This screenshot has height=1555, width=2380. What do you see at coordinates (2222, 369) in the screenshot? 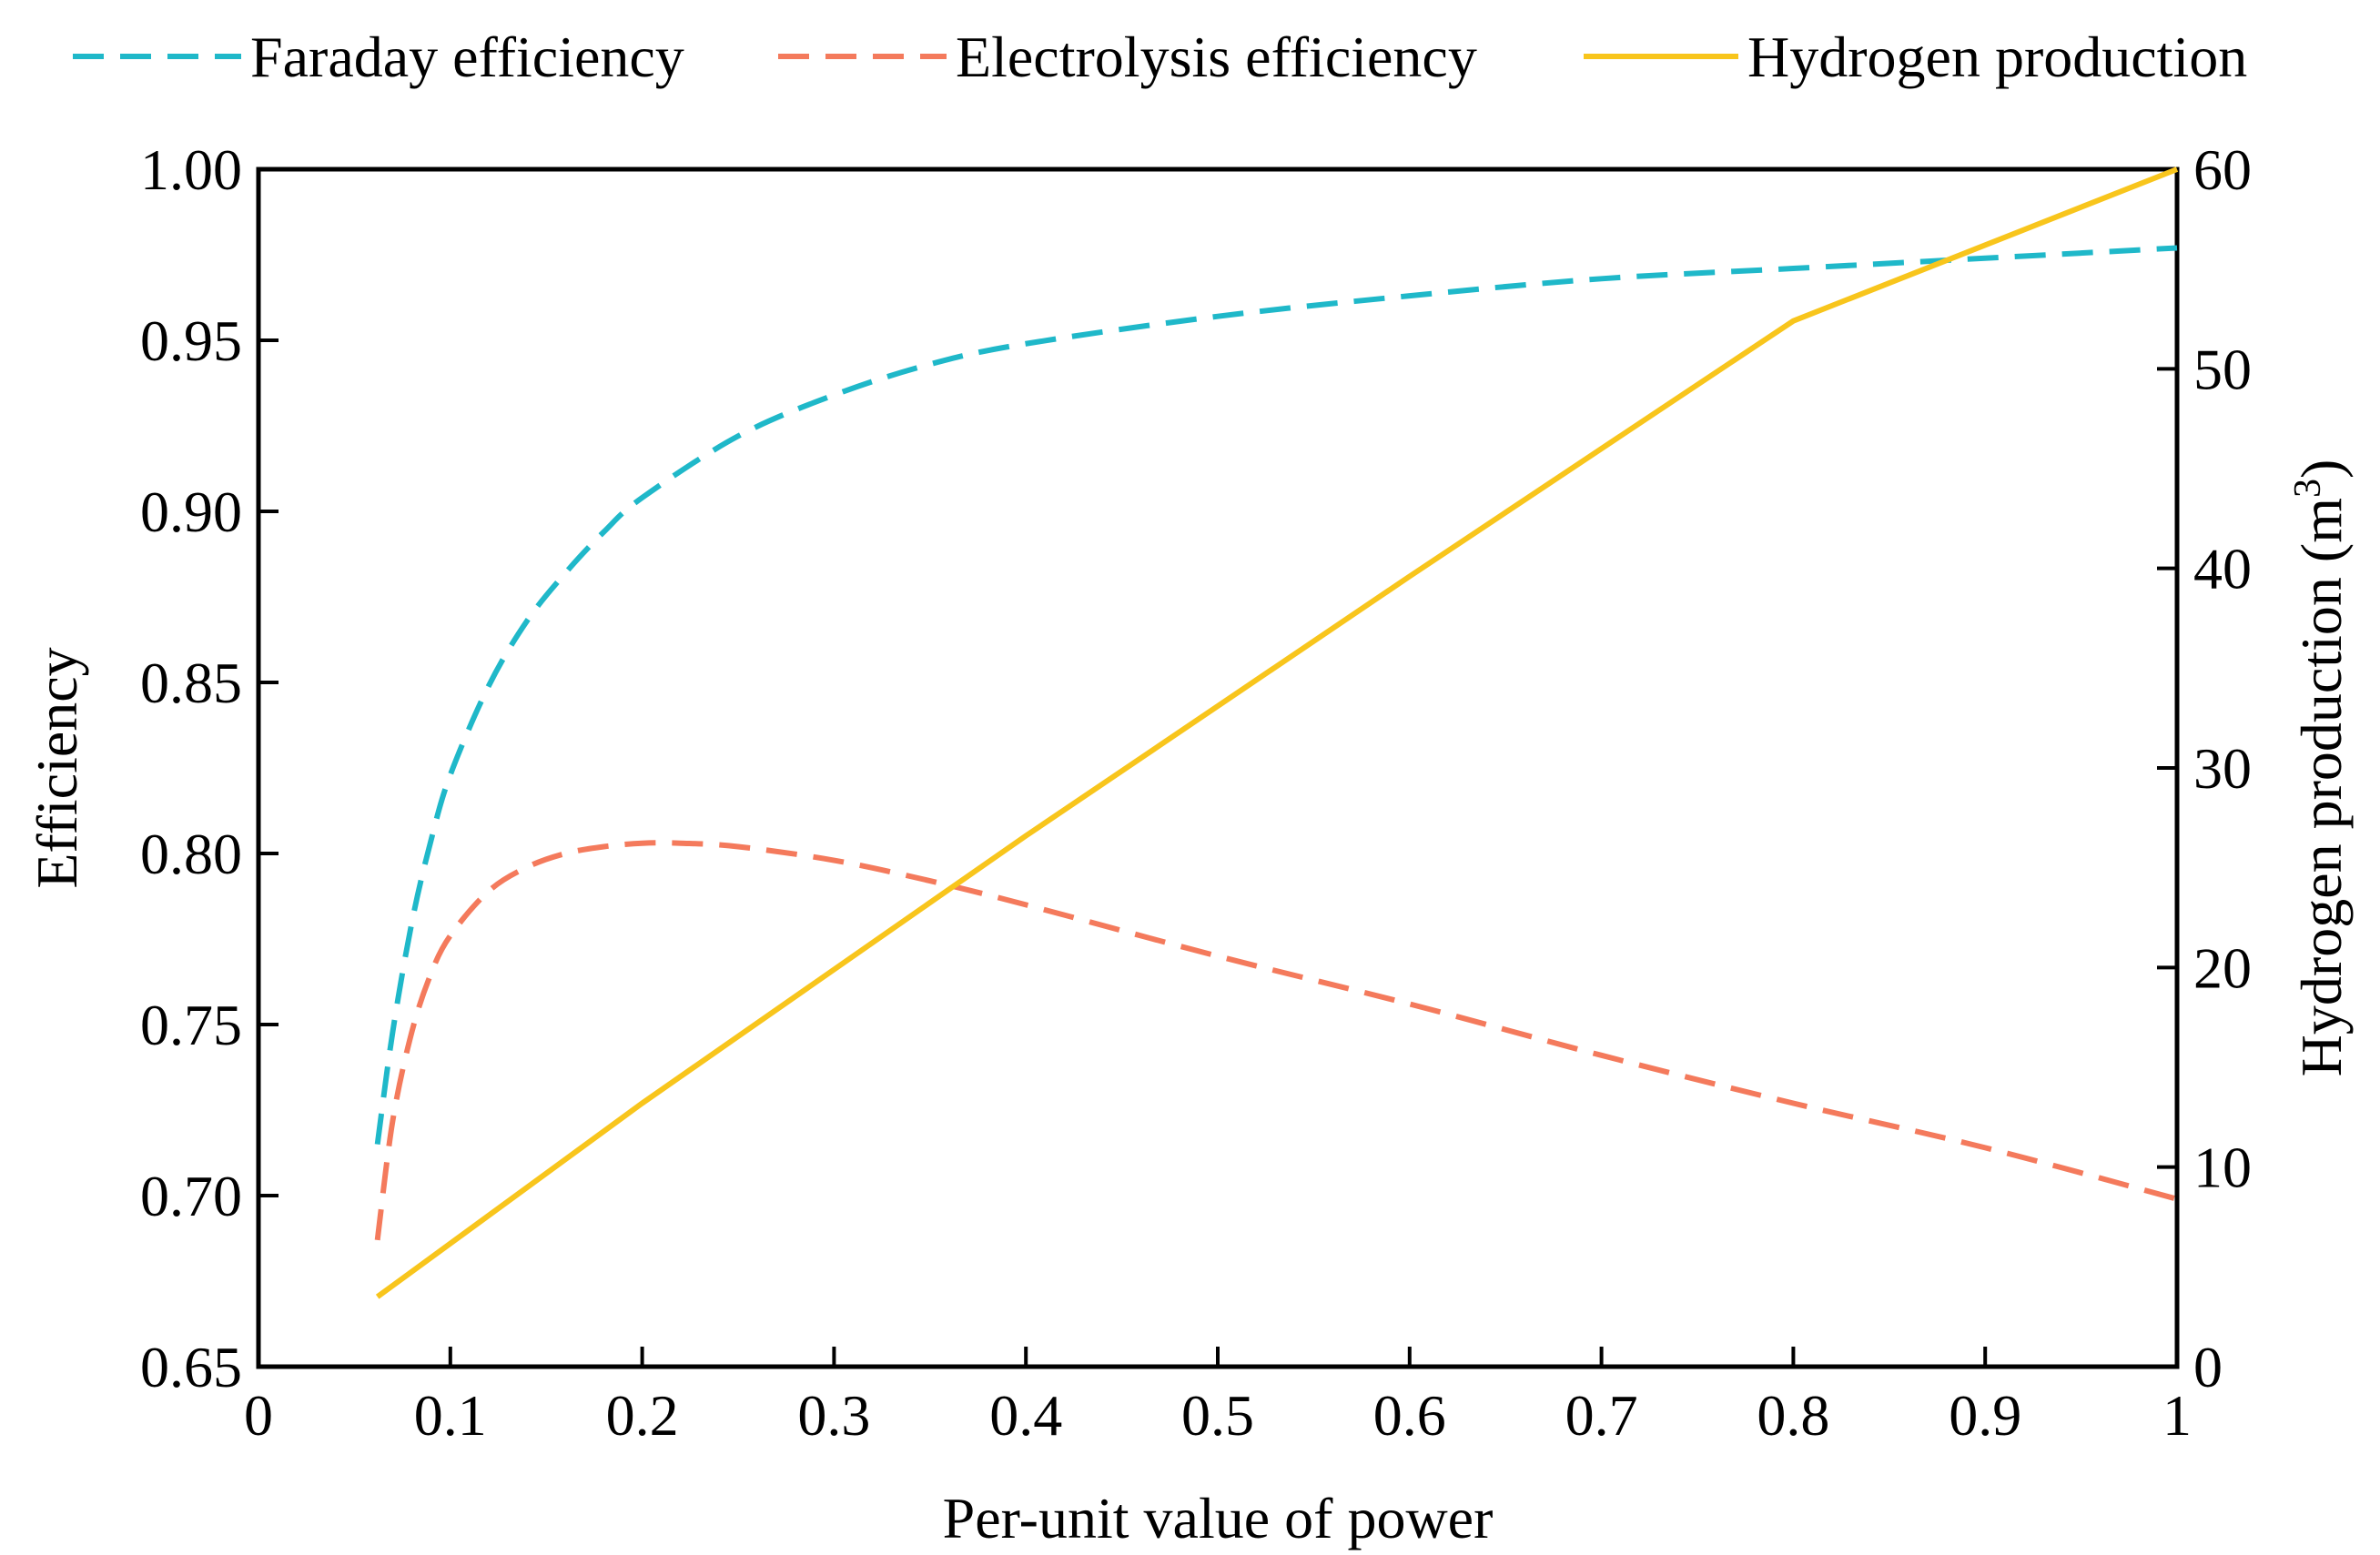
I see `y2-tick-label: 50` at bounding box center [2222, 369].